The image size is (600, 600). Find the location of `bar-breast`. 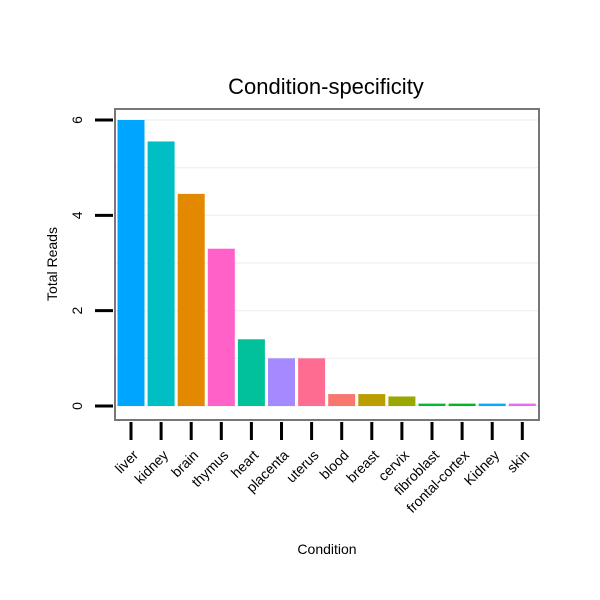

bar-breast is located at coordinates (372, 400).